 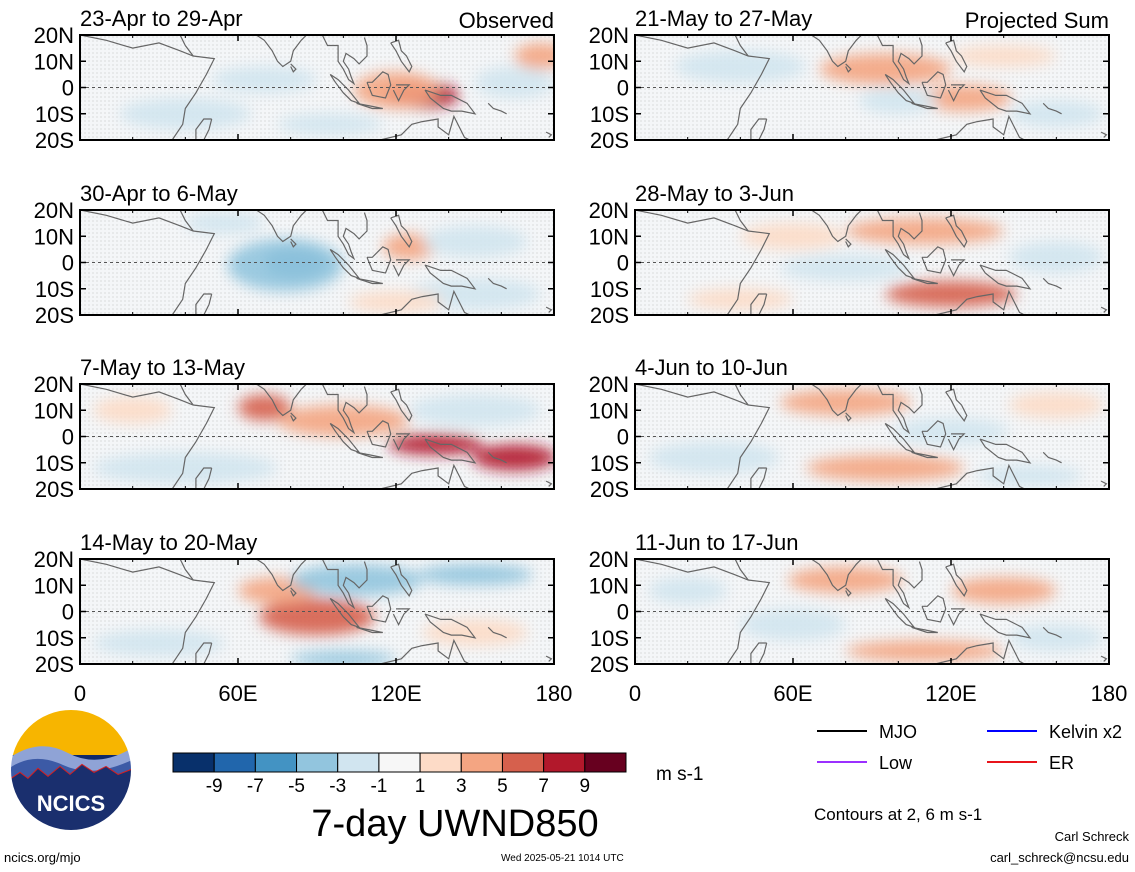 What do you see at coordinates (1059, 857) in the screenshot?
I see `footer-email: carl_schreck@ncsu.edu` at bounding box center [1059, 857].